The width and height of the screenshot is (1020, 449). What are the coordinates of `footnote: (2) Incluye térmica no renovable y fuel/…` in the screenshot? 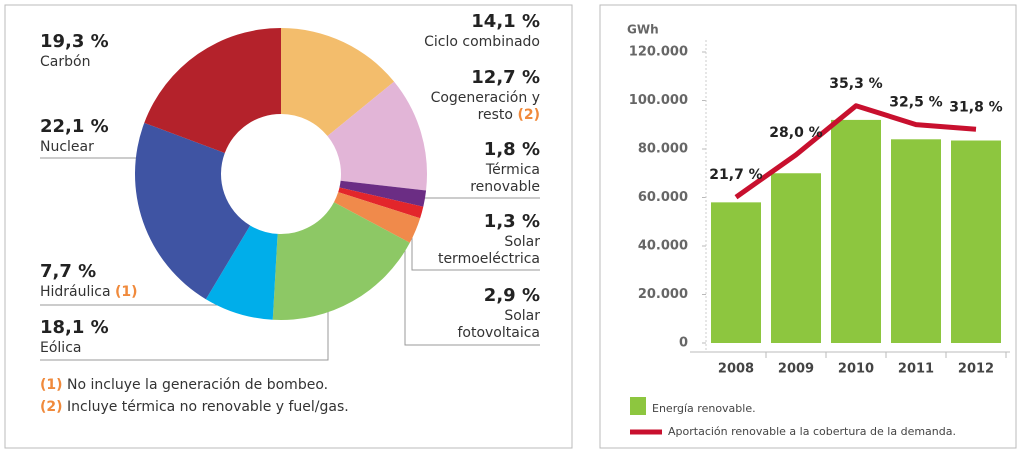 It's located at (194, 407).